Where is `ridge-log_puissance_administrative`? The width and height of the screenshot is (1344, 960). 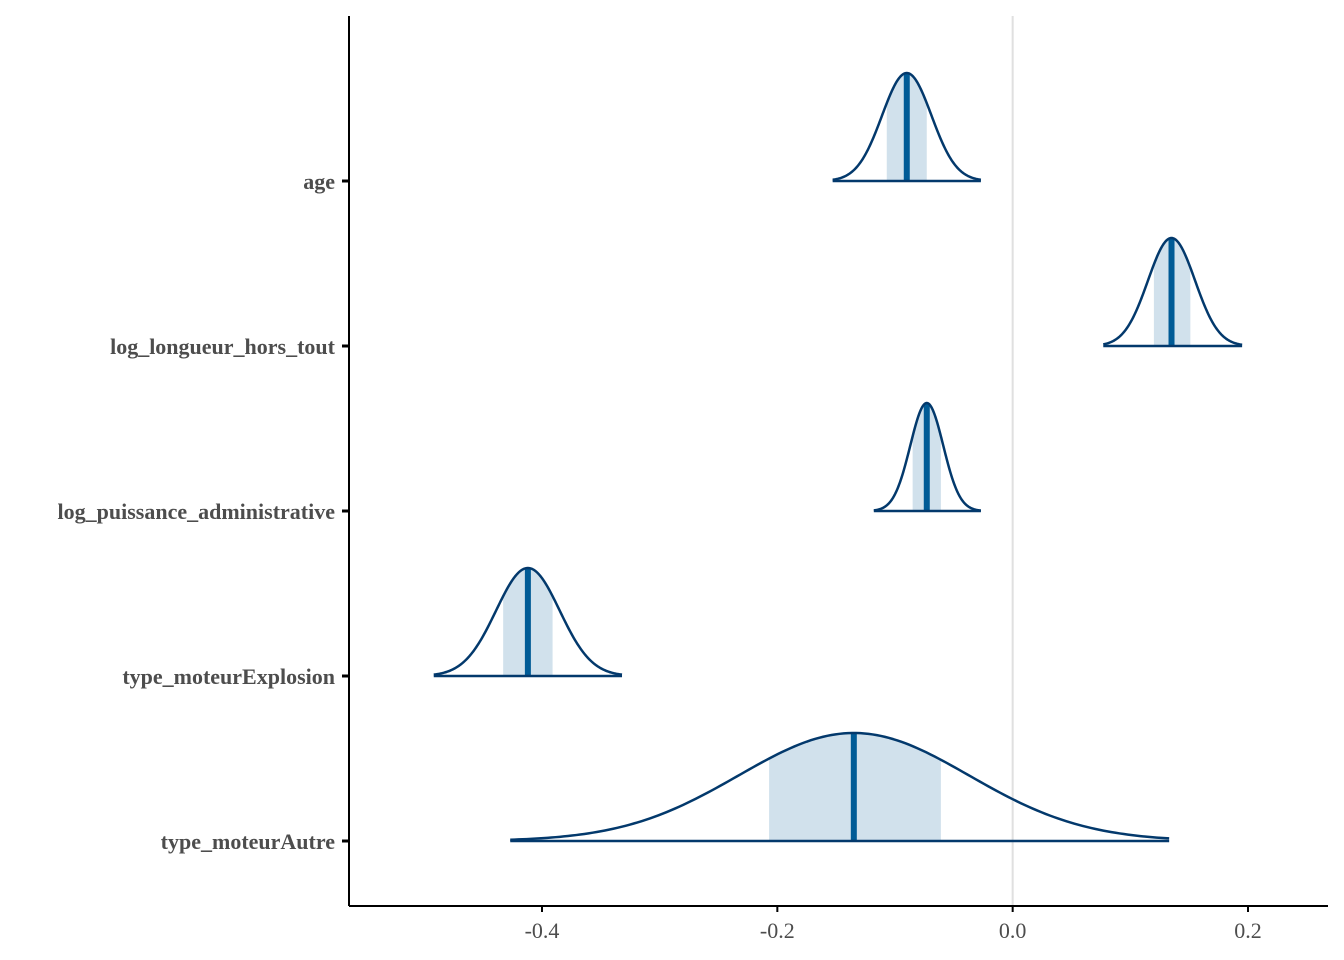
ridge-log_puissance_administrative is located at coordinates (927, 457).